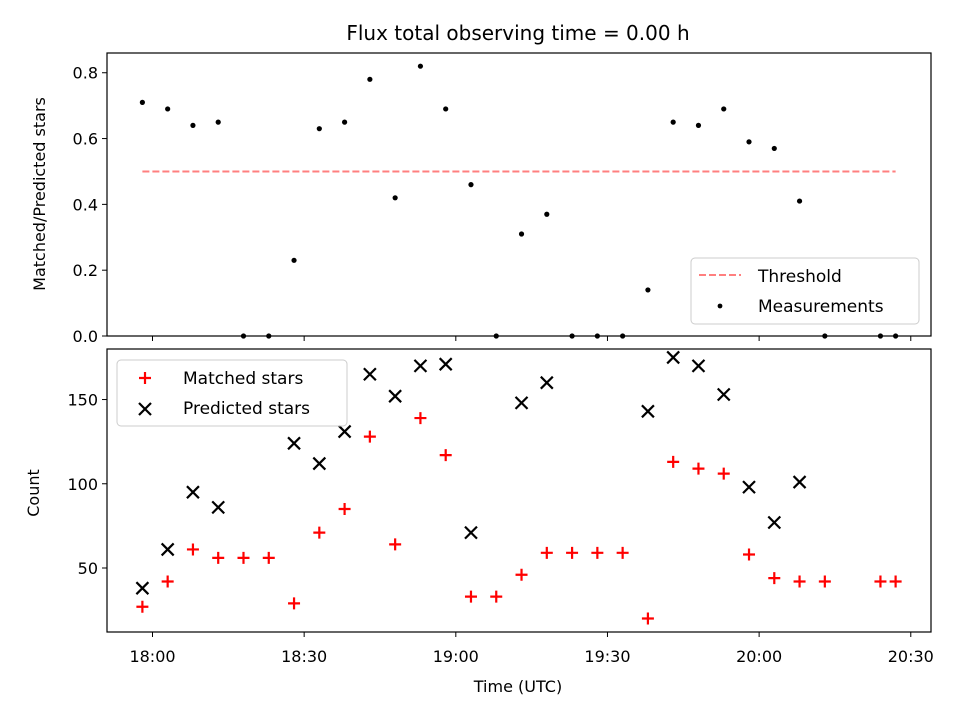 The height and width of the screenshot is (720, 960). What do you see at coordinates (85, 139) in the screenshot?
I see `top-y-tick-label: 0.6` at bounding box center [85, 139].